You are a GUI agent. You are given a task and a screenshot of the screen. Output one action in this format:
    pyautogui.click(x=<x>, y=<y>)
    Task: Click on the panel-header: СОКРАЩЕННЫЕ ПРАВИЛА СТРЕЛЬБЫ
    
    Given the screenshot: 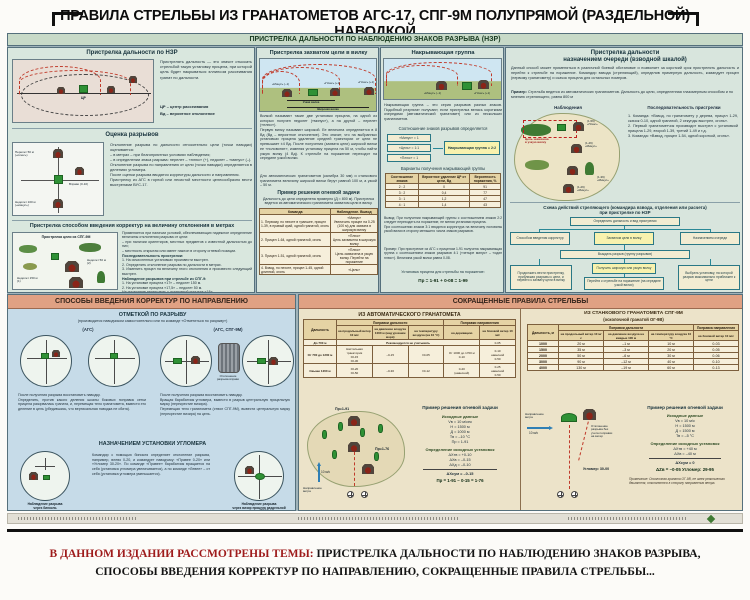 What is the action you would take?
    pyautogui.click(x=520, y=302)
    